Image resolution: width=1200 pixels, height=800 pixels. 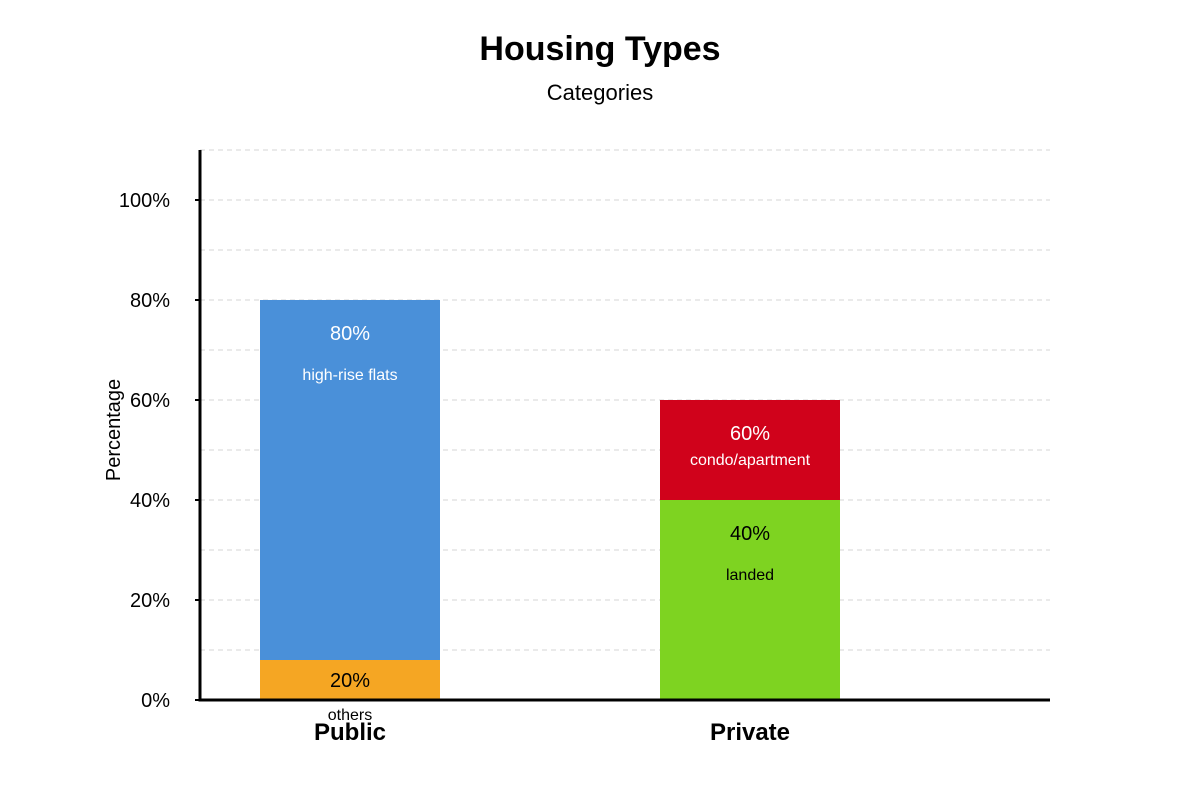 What do you see at coordinates (150, 401) in the screenshot?
I see `y-tick-label: 60%` at bounding box center [150, 401].